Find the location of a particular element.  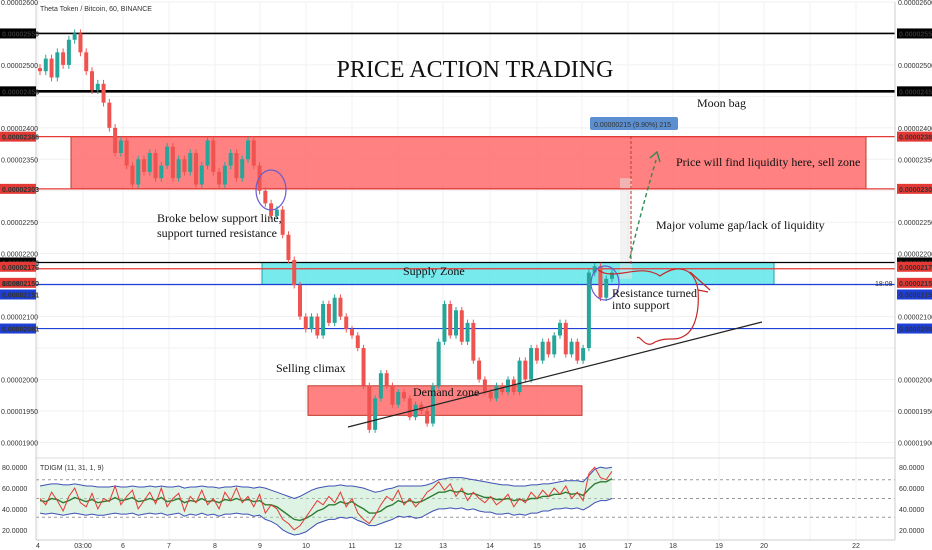

left-badge: 0.00002150 is located at coordinates (20, 284).